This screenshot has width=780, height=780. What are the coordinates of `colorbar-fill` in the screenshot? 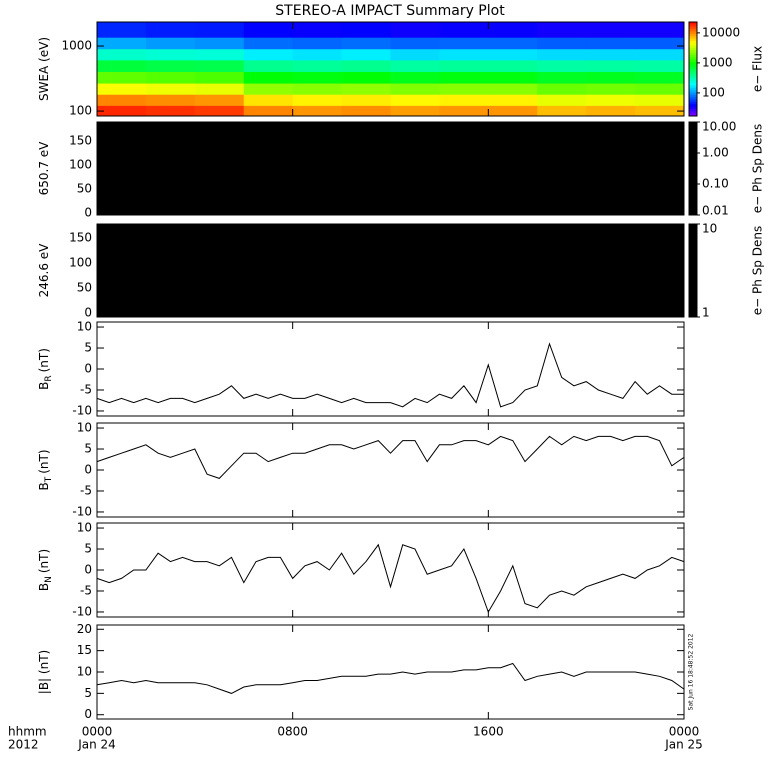 It's located at (693, 168).